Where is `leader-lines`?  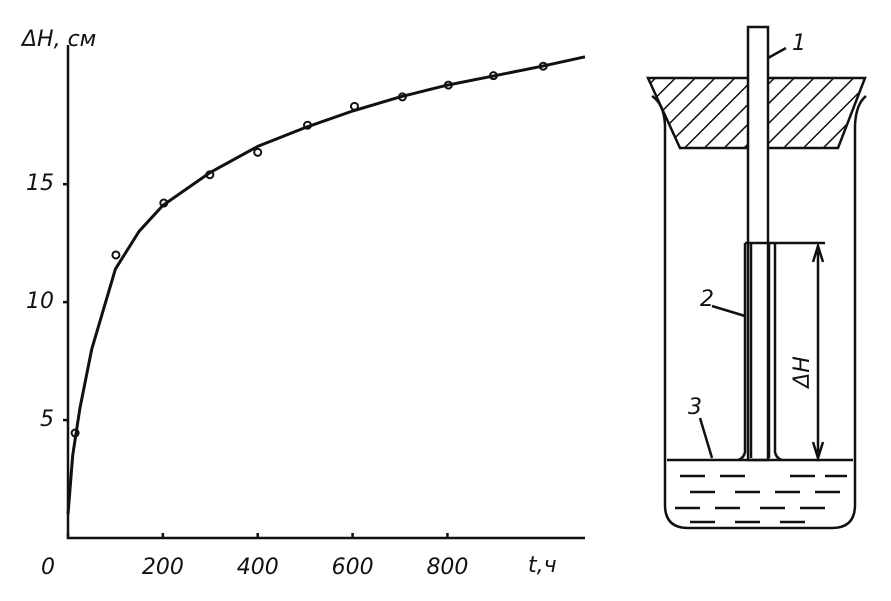
leader-lines is located at coordinates (742, 252).